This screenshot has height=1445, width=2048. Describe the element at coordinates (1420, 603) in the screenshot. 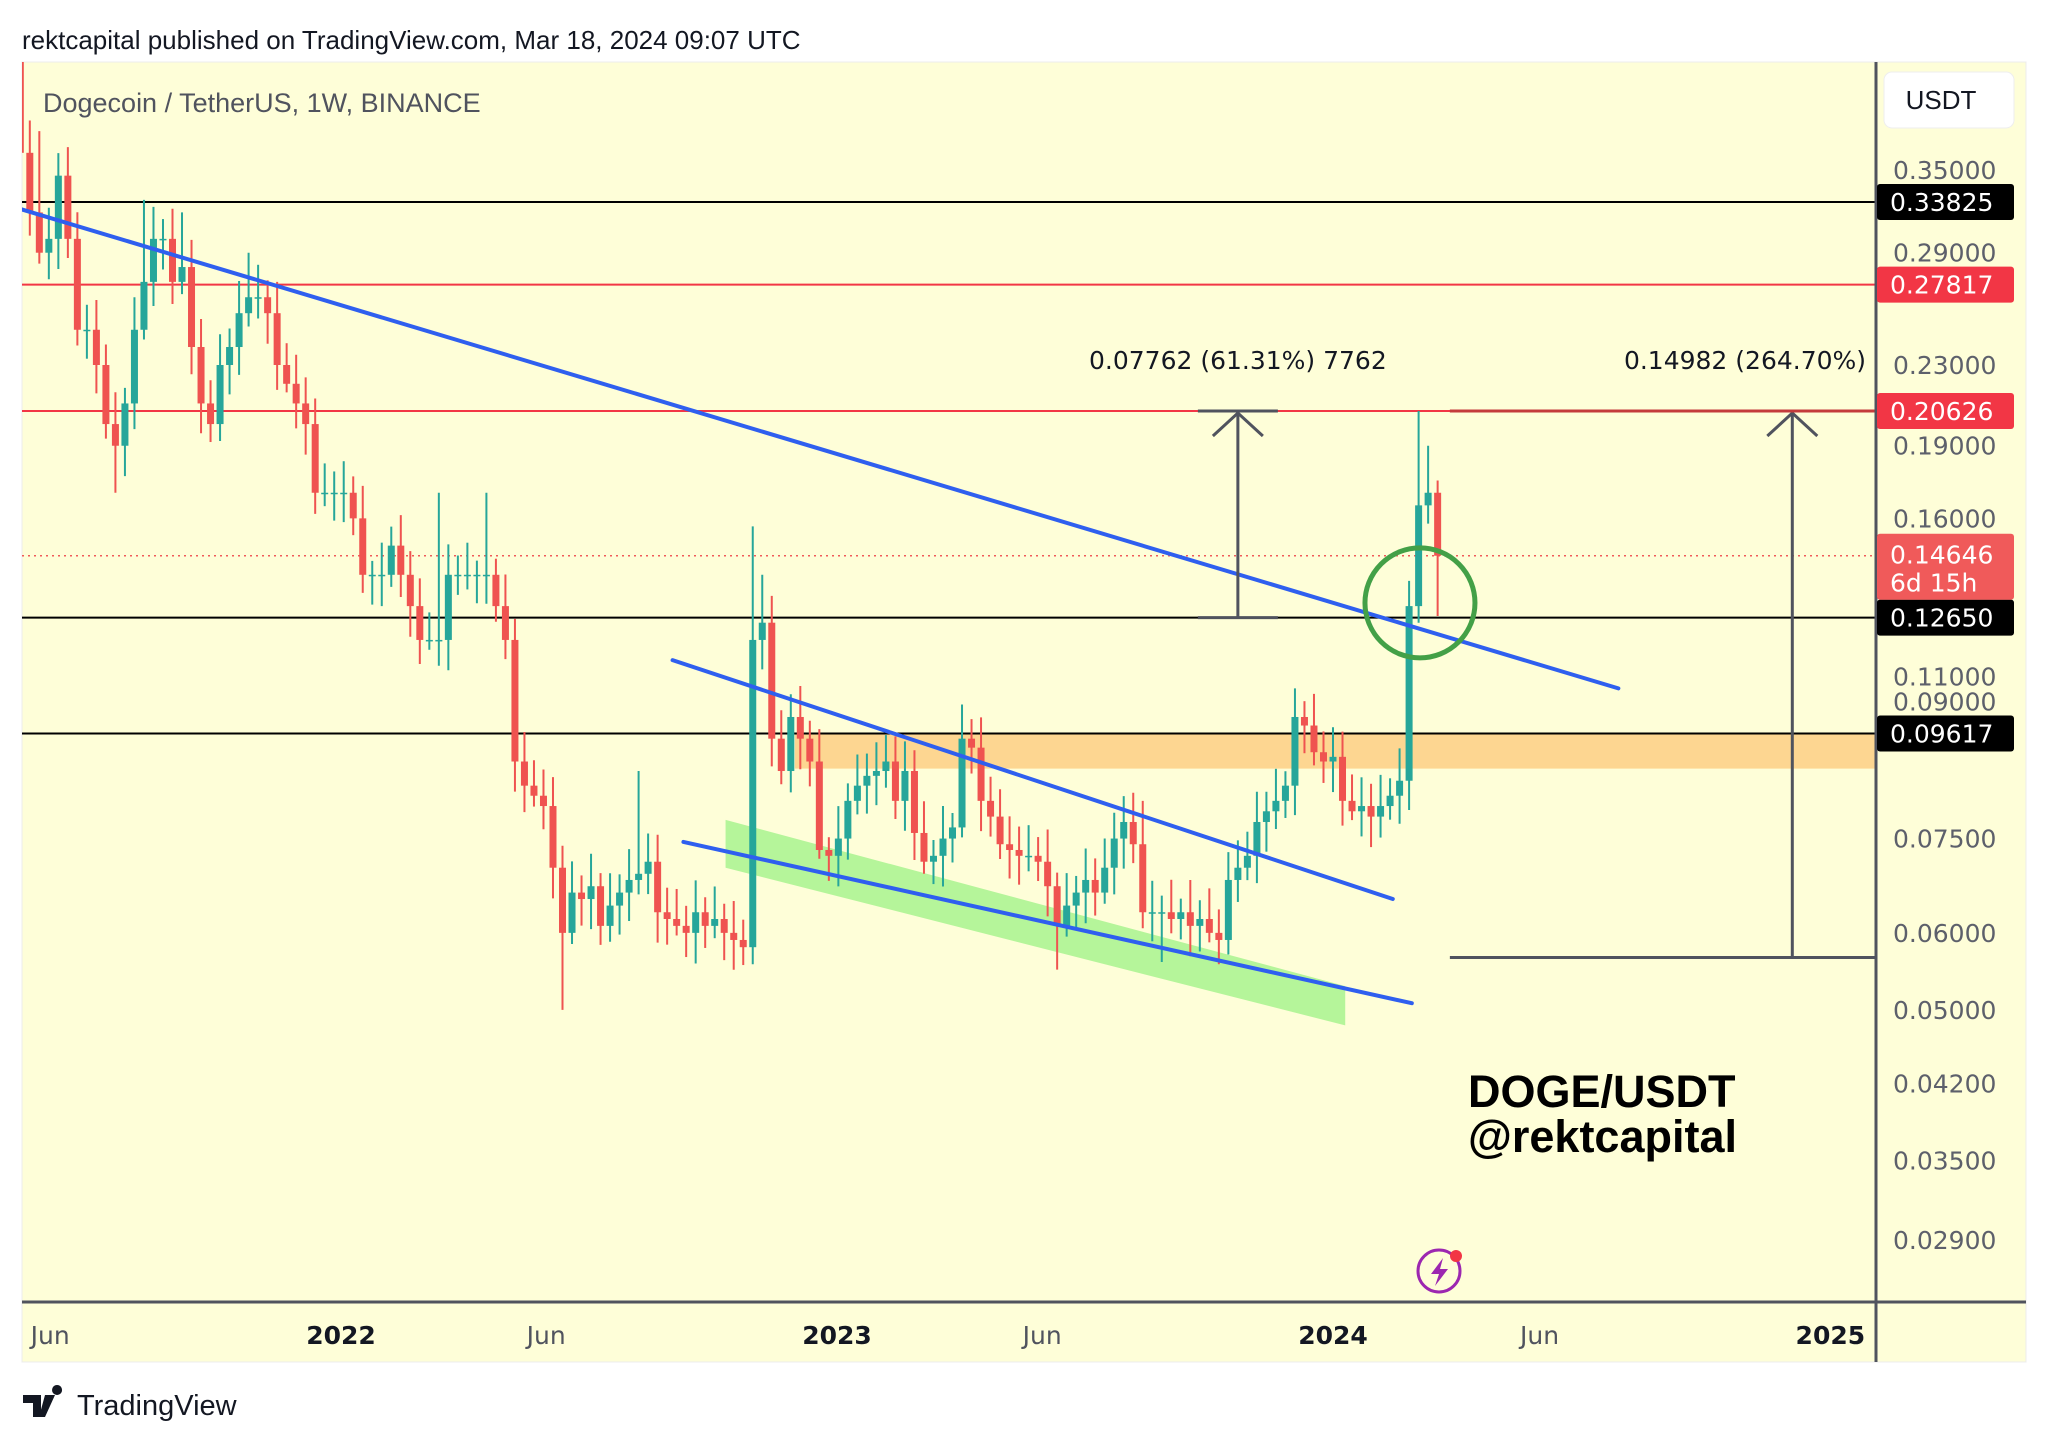

I see `breakout-highlight-circle` at that location.